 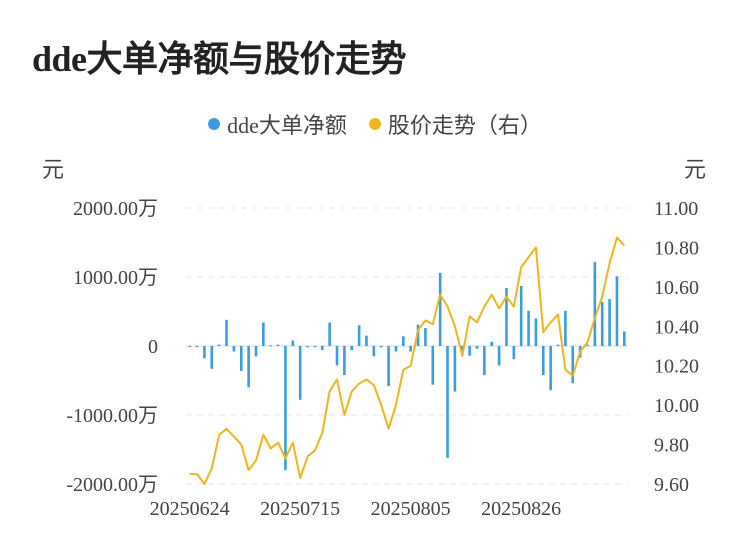 What do you see at coordinates (112, 485) in the screenshot?
I see `left-tick-label: -2000.00万` at bounding box center [112, 485].